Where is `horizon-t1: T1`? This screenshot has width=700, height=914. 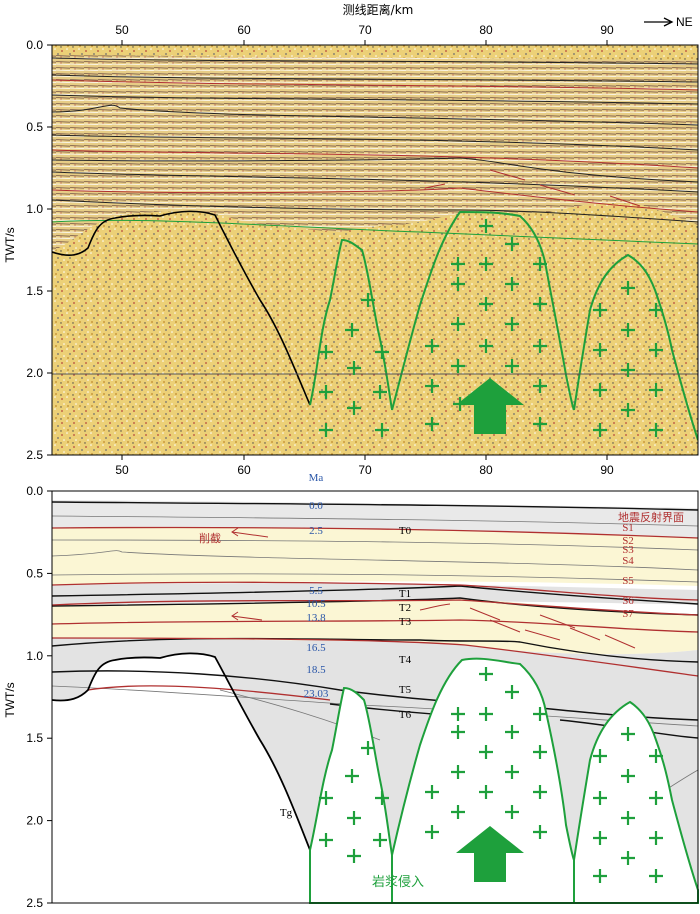
horizon-t1: T1 is located at coordinates (405, 594).